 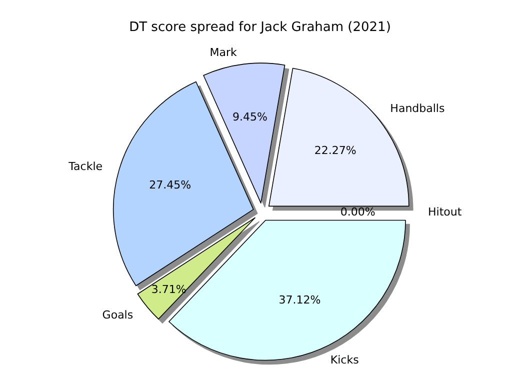 What do you see at coordinates (299, 300) in the screenshot?
I see `data-label: 37.12%` at bounding box center [299, 300].